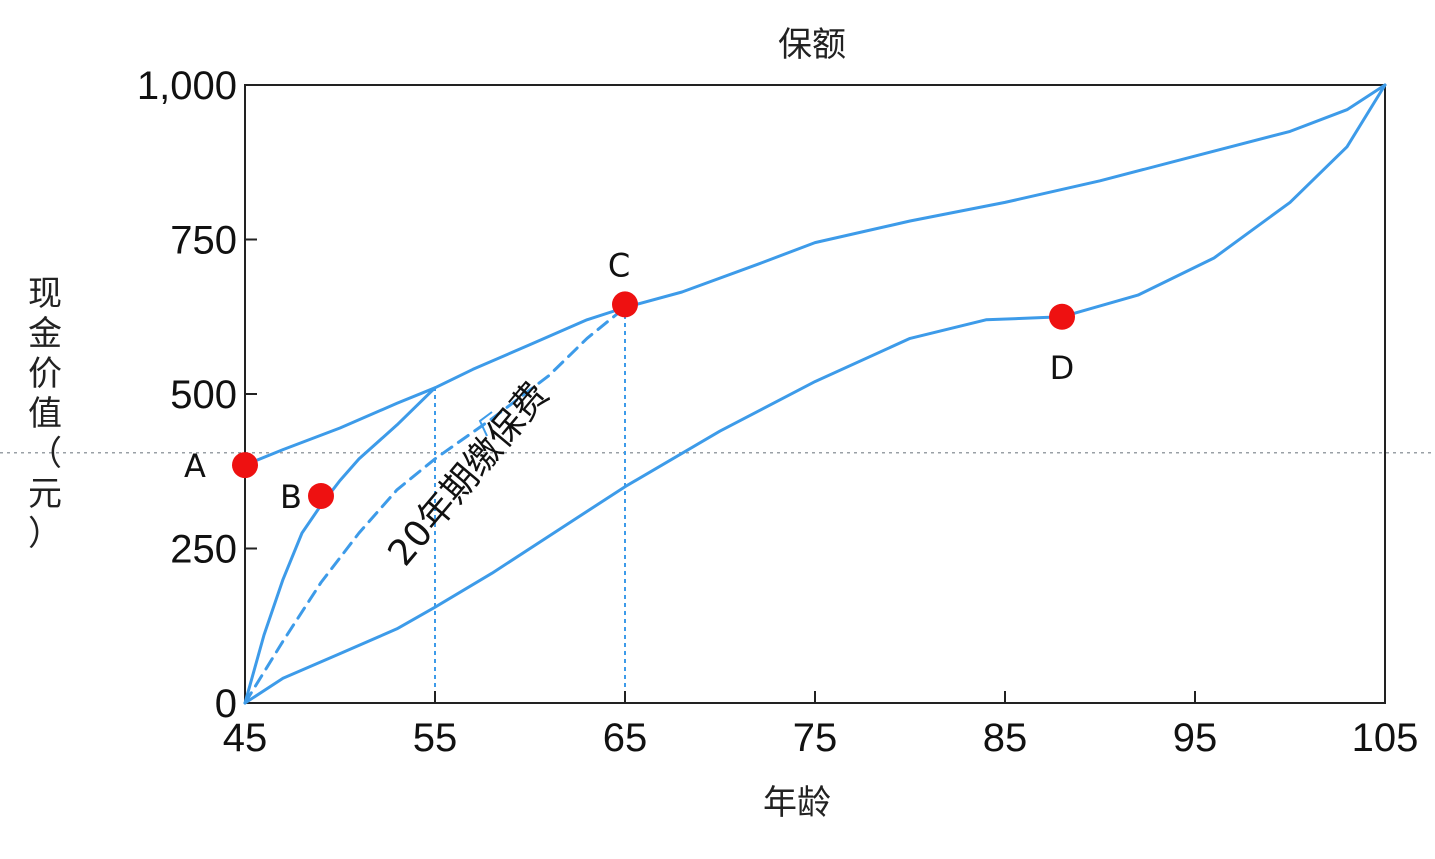 The width and height of the screenshot is (1435, 859). Describe the element at coordinates (195, 466) in the screenshot. I see `point-label-A: A` at that location.